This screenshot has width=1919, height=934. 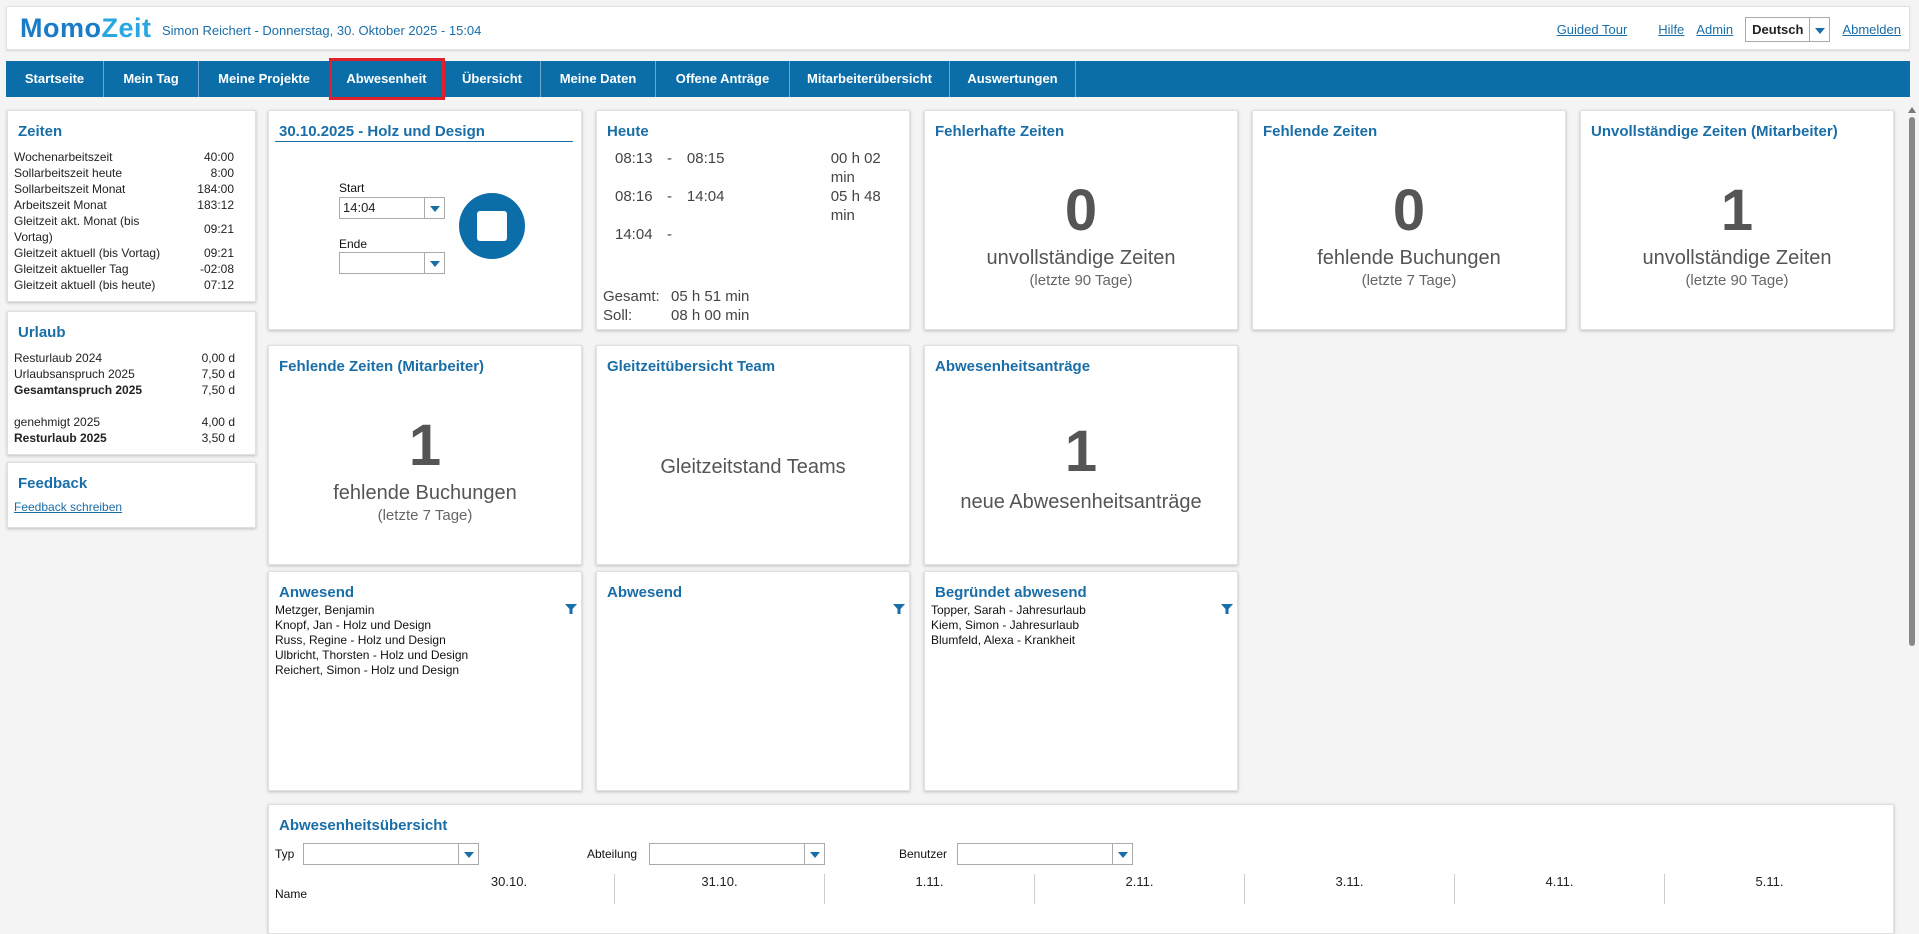 What do you see at coordinates (151, 79) in the screenshot?
I see `tab-mein-tag: Mein Tag` at bounding box center [151, 79].